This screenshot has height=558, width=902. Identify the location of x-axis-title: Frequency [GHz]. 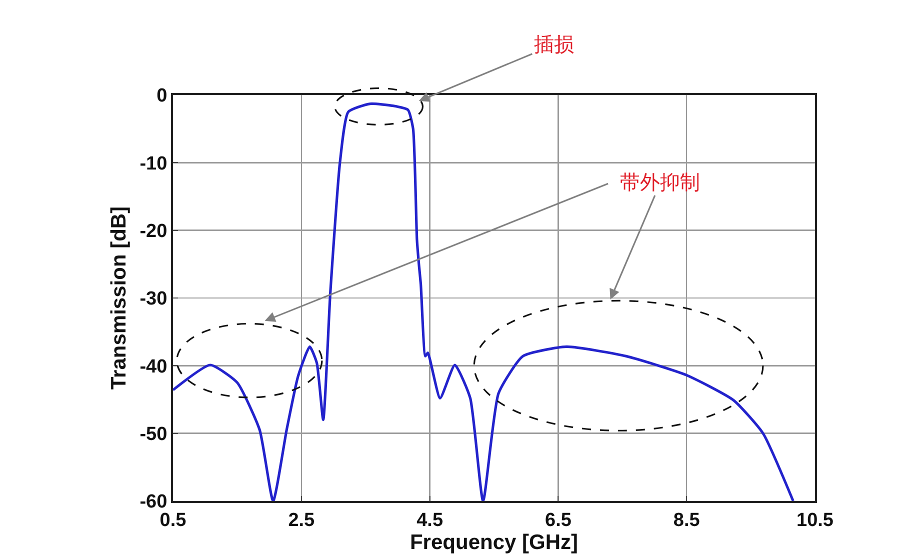
(494, 542).